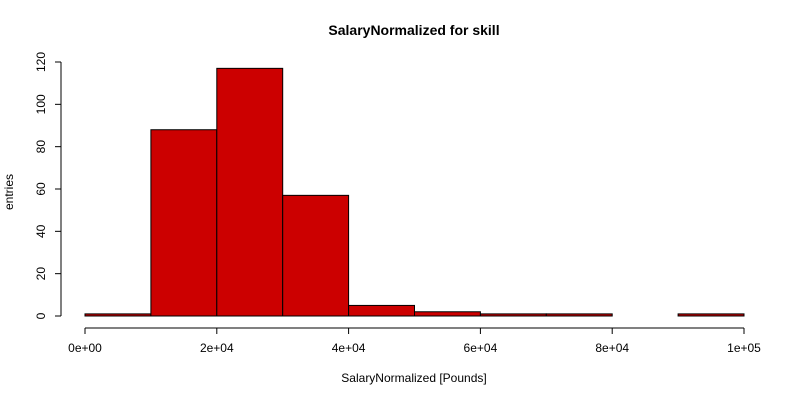 This screenshot has width=800, height=400. Describe the element at coordinates (217, 348) in the screenshot. I see `x-tick-label: 2e+04` at that location.